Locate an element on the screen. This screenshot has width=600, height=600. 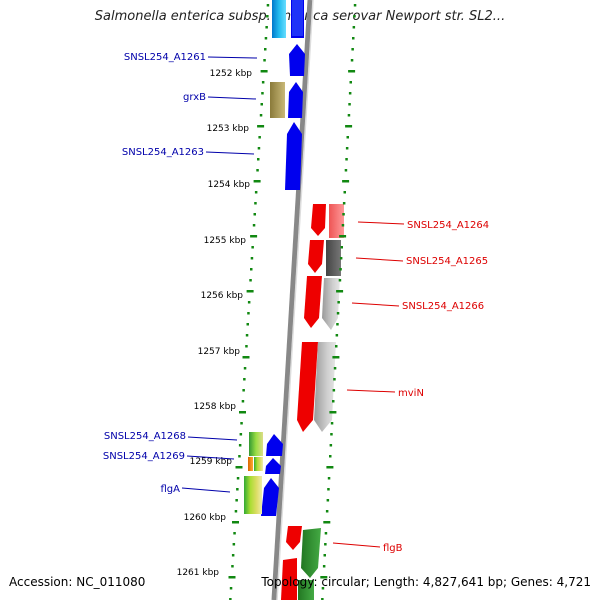
gene-label: SNSL254_A1264 is located at coordinates (448, 225).